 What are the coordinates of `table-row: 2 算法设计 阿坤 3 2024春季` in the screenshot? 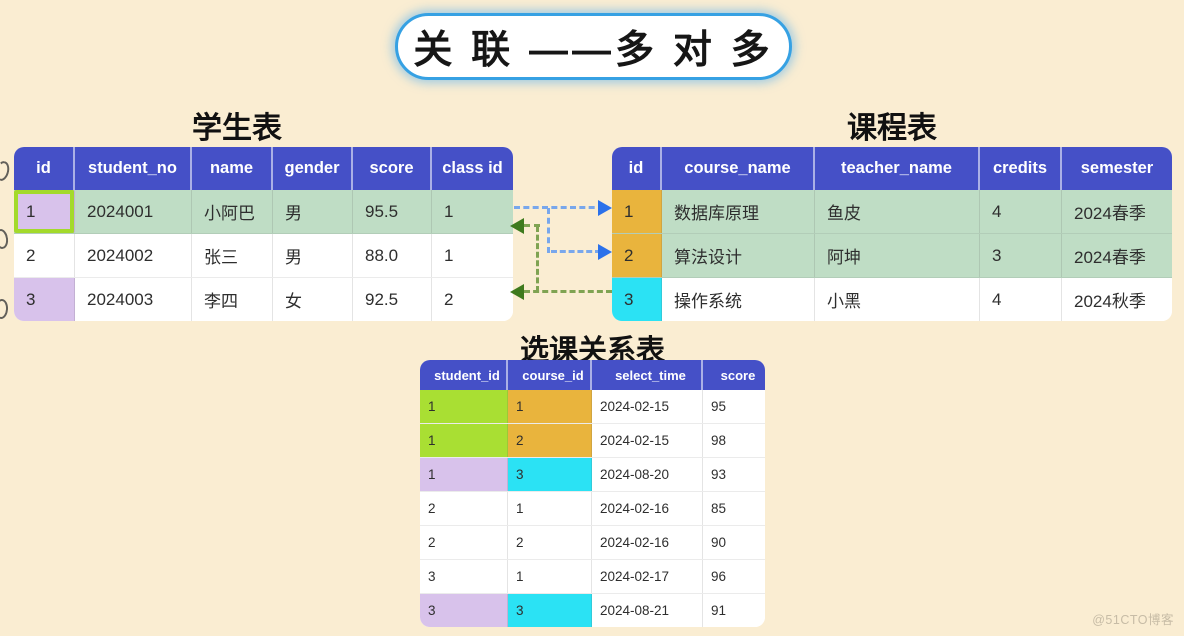 It's located at (892, 256).